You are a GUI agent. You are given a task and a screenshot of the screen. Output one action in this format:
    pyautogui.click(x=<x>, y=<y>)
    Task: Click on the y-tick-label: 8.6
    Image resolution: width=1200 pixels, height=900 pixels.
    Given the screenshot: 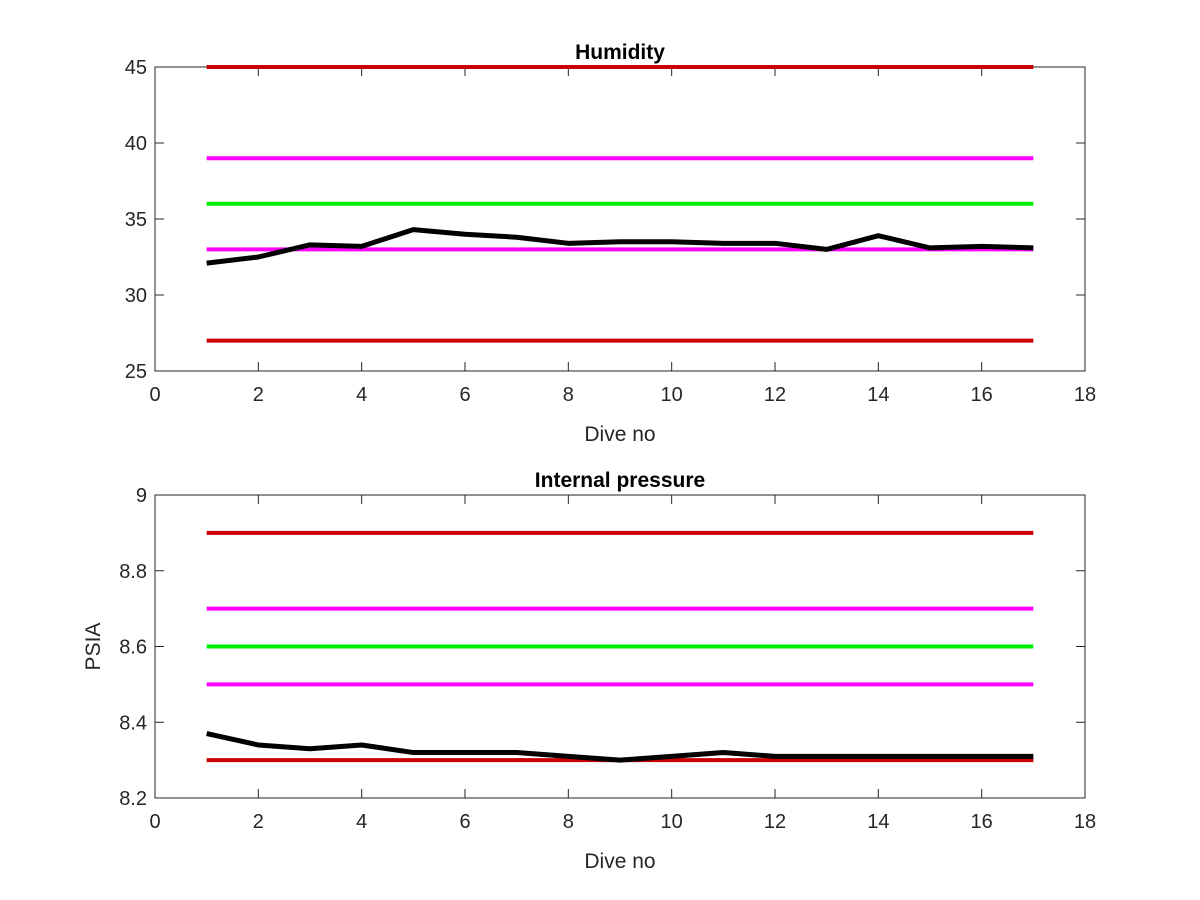 What is the action you would take?
    pyautogui.click(x=133, y=648)
    